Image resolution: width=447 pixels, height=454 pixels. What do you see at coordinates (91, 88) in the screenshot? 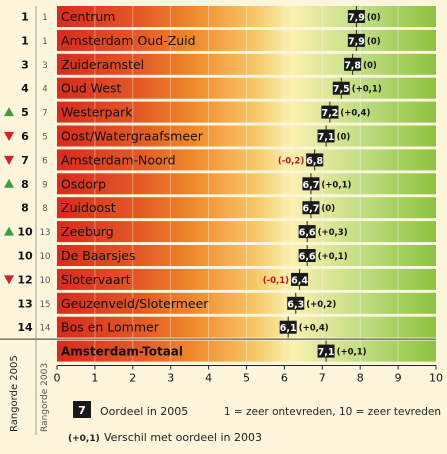
I see `district-name: Oud West` at bounding box center [91, 88].